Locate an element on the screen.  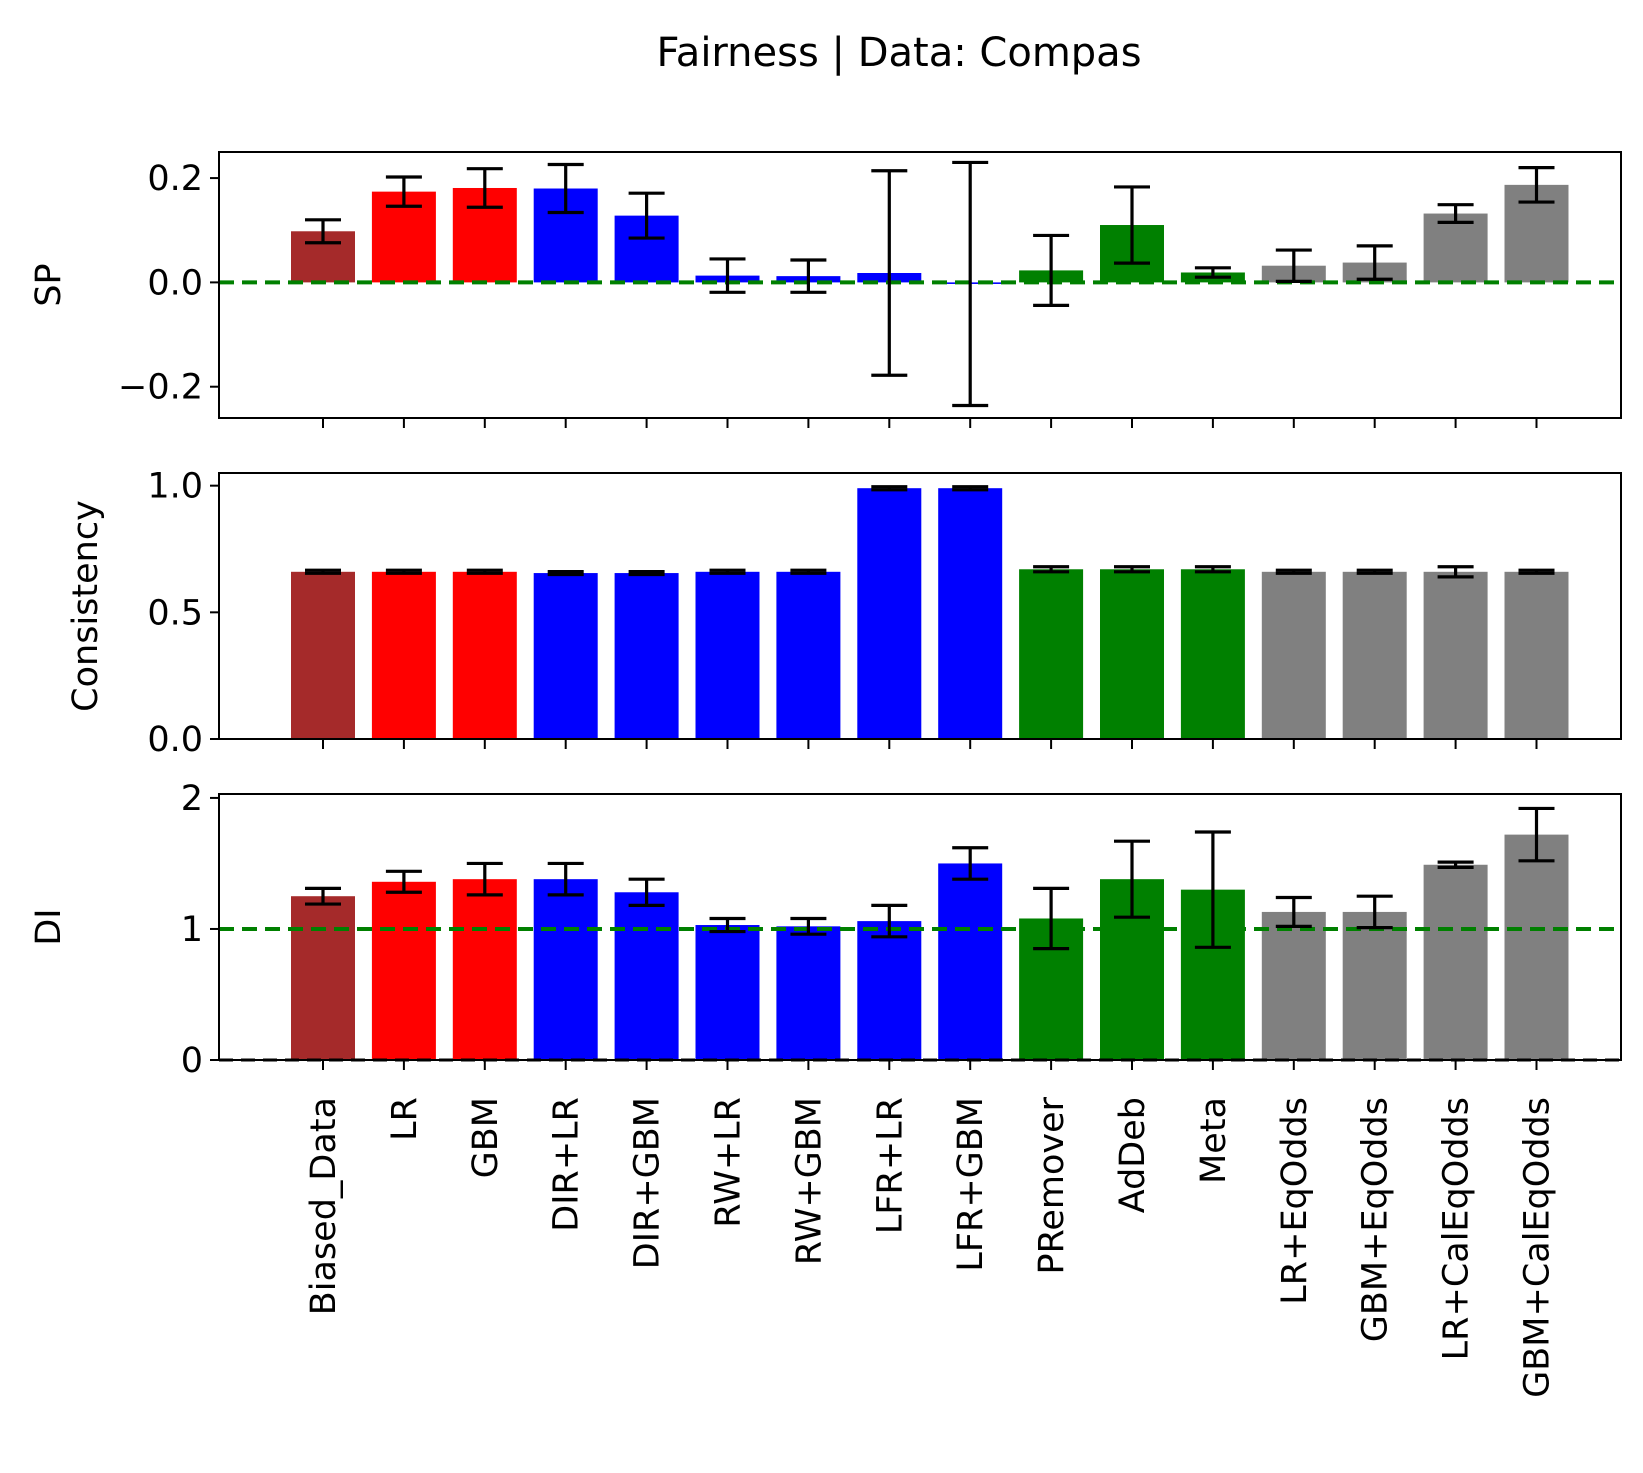
bar-lr-eqodds is located at coordinates (1293, 655).